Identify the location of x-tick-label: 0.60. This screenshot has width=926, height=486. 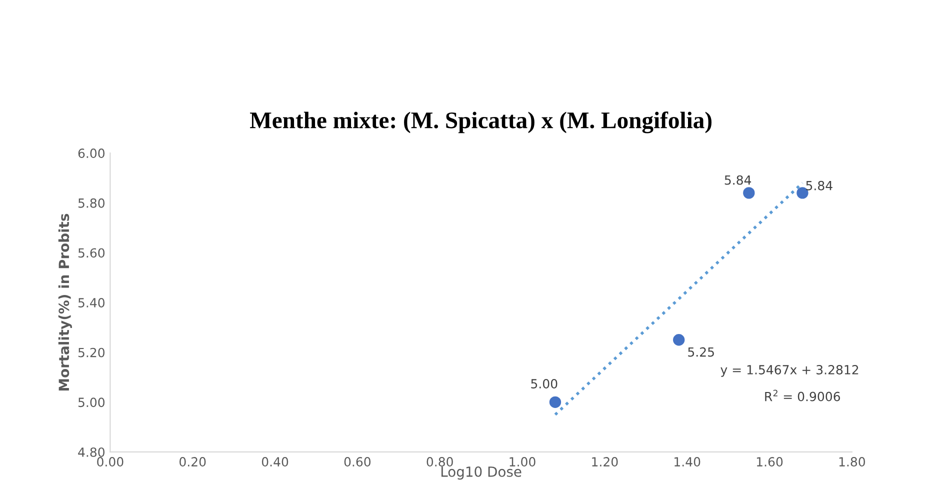
(357, 462).